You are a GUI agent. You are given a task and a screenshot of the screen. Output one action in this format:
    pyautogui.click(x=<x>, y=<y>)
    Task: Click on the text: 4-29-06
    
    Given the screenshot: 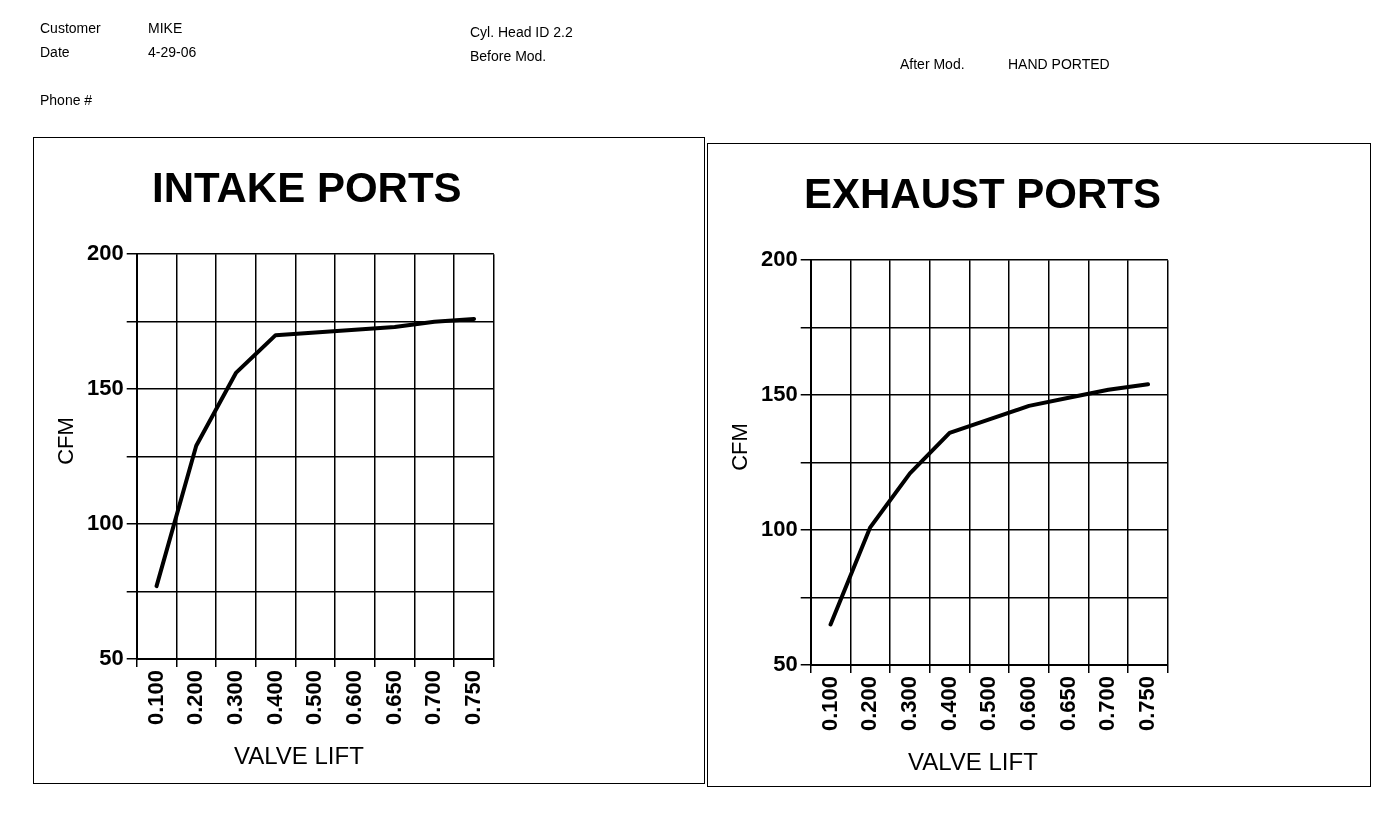 What is the action you would take?
    pyautogui.click(x=172, y=52)
    